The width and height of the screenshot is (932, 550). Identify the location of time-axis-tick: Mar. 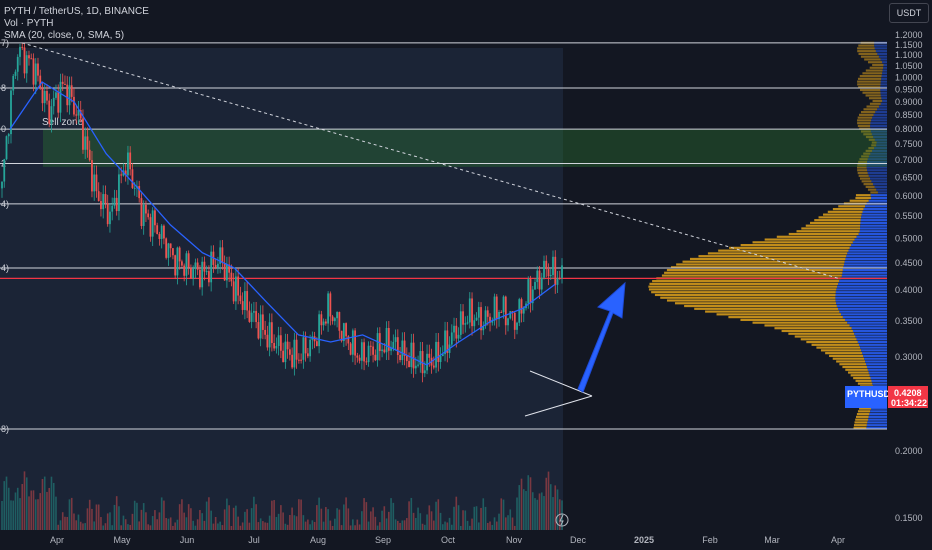
(772, 540).